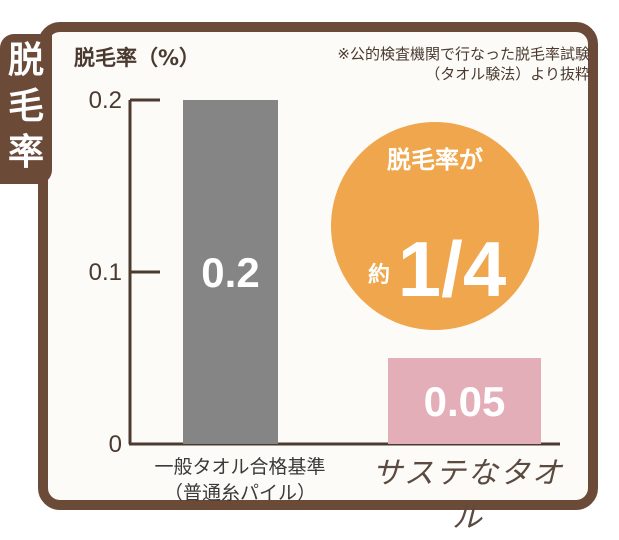 Image resolution: width=619 pixels, height=540 pixels. I want to click on badge-circle, so click(435, 226).